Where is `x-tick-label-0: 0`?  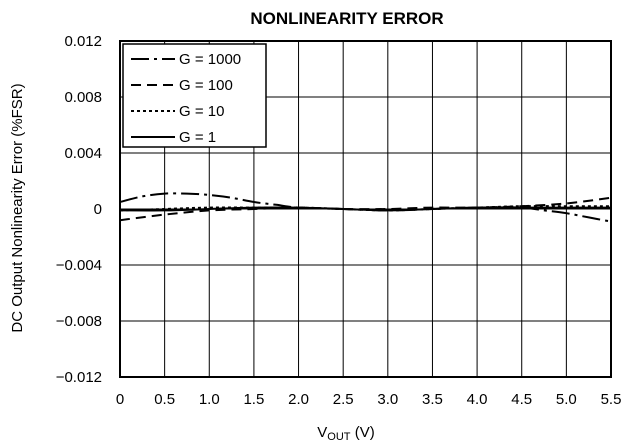
x-tick-label-0: 0 is located at coordinates (120, 399).